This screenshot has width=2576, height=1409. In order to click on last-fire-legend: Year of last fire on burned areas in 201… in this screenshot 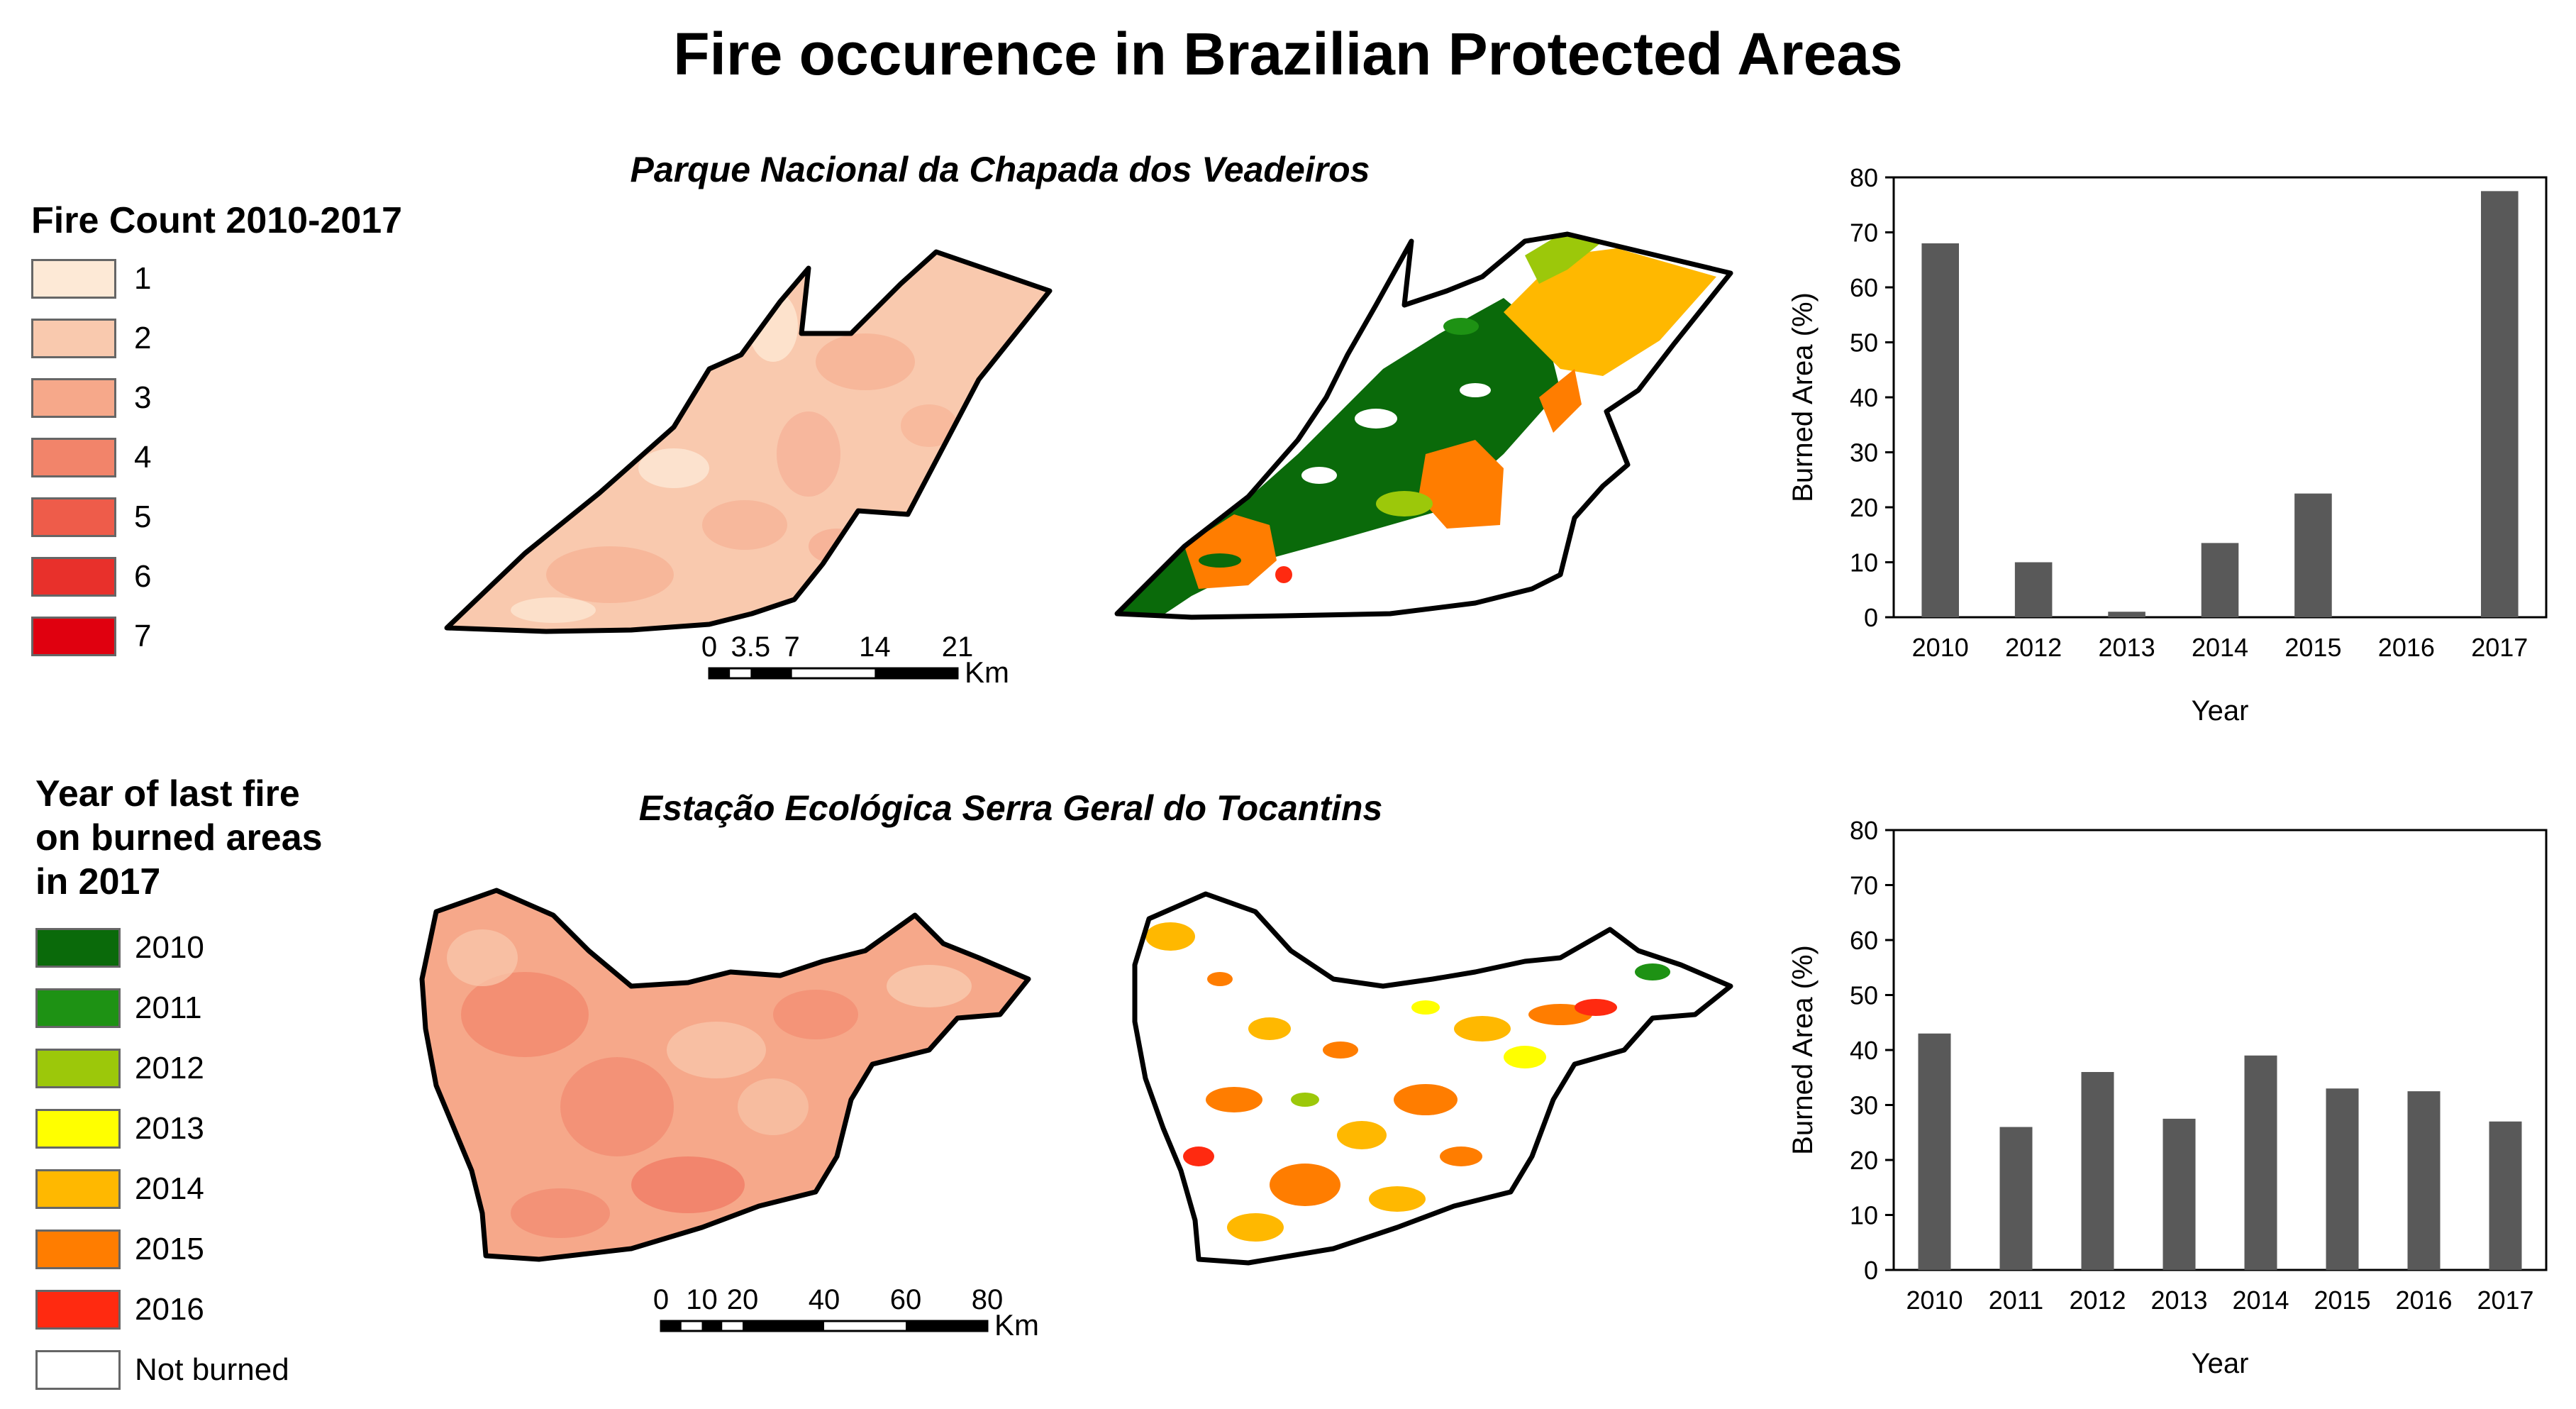, I will do `click(248, 1084)`.